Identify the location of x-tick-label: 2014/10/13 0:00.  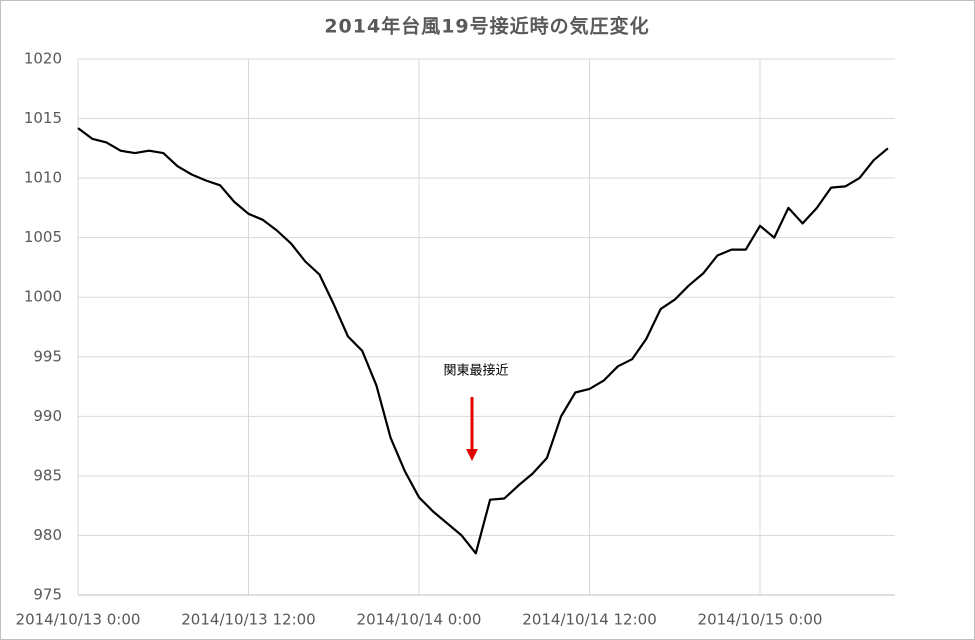
(78, 620).